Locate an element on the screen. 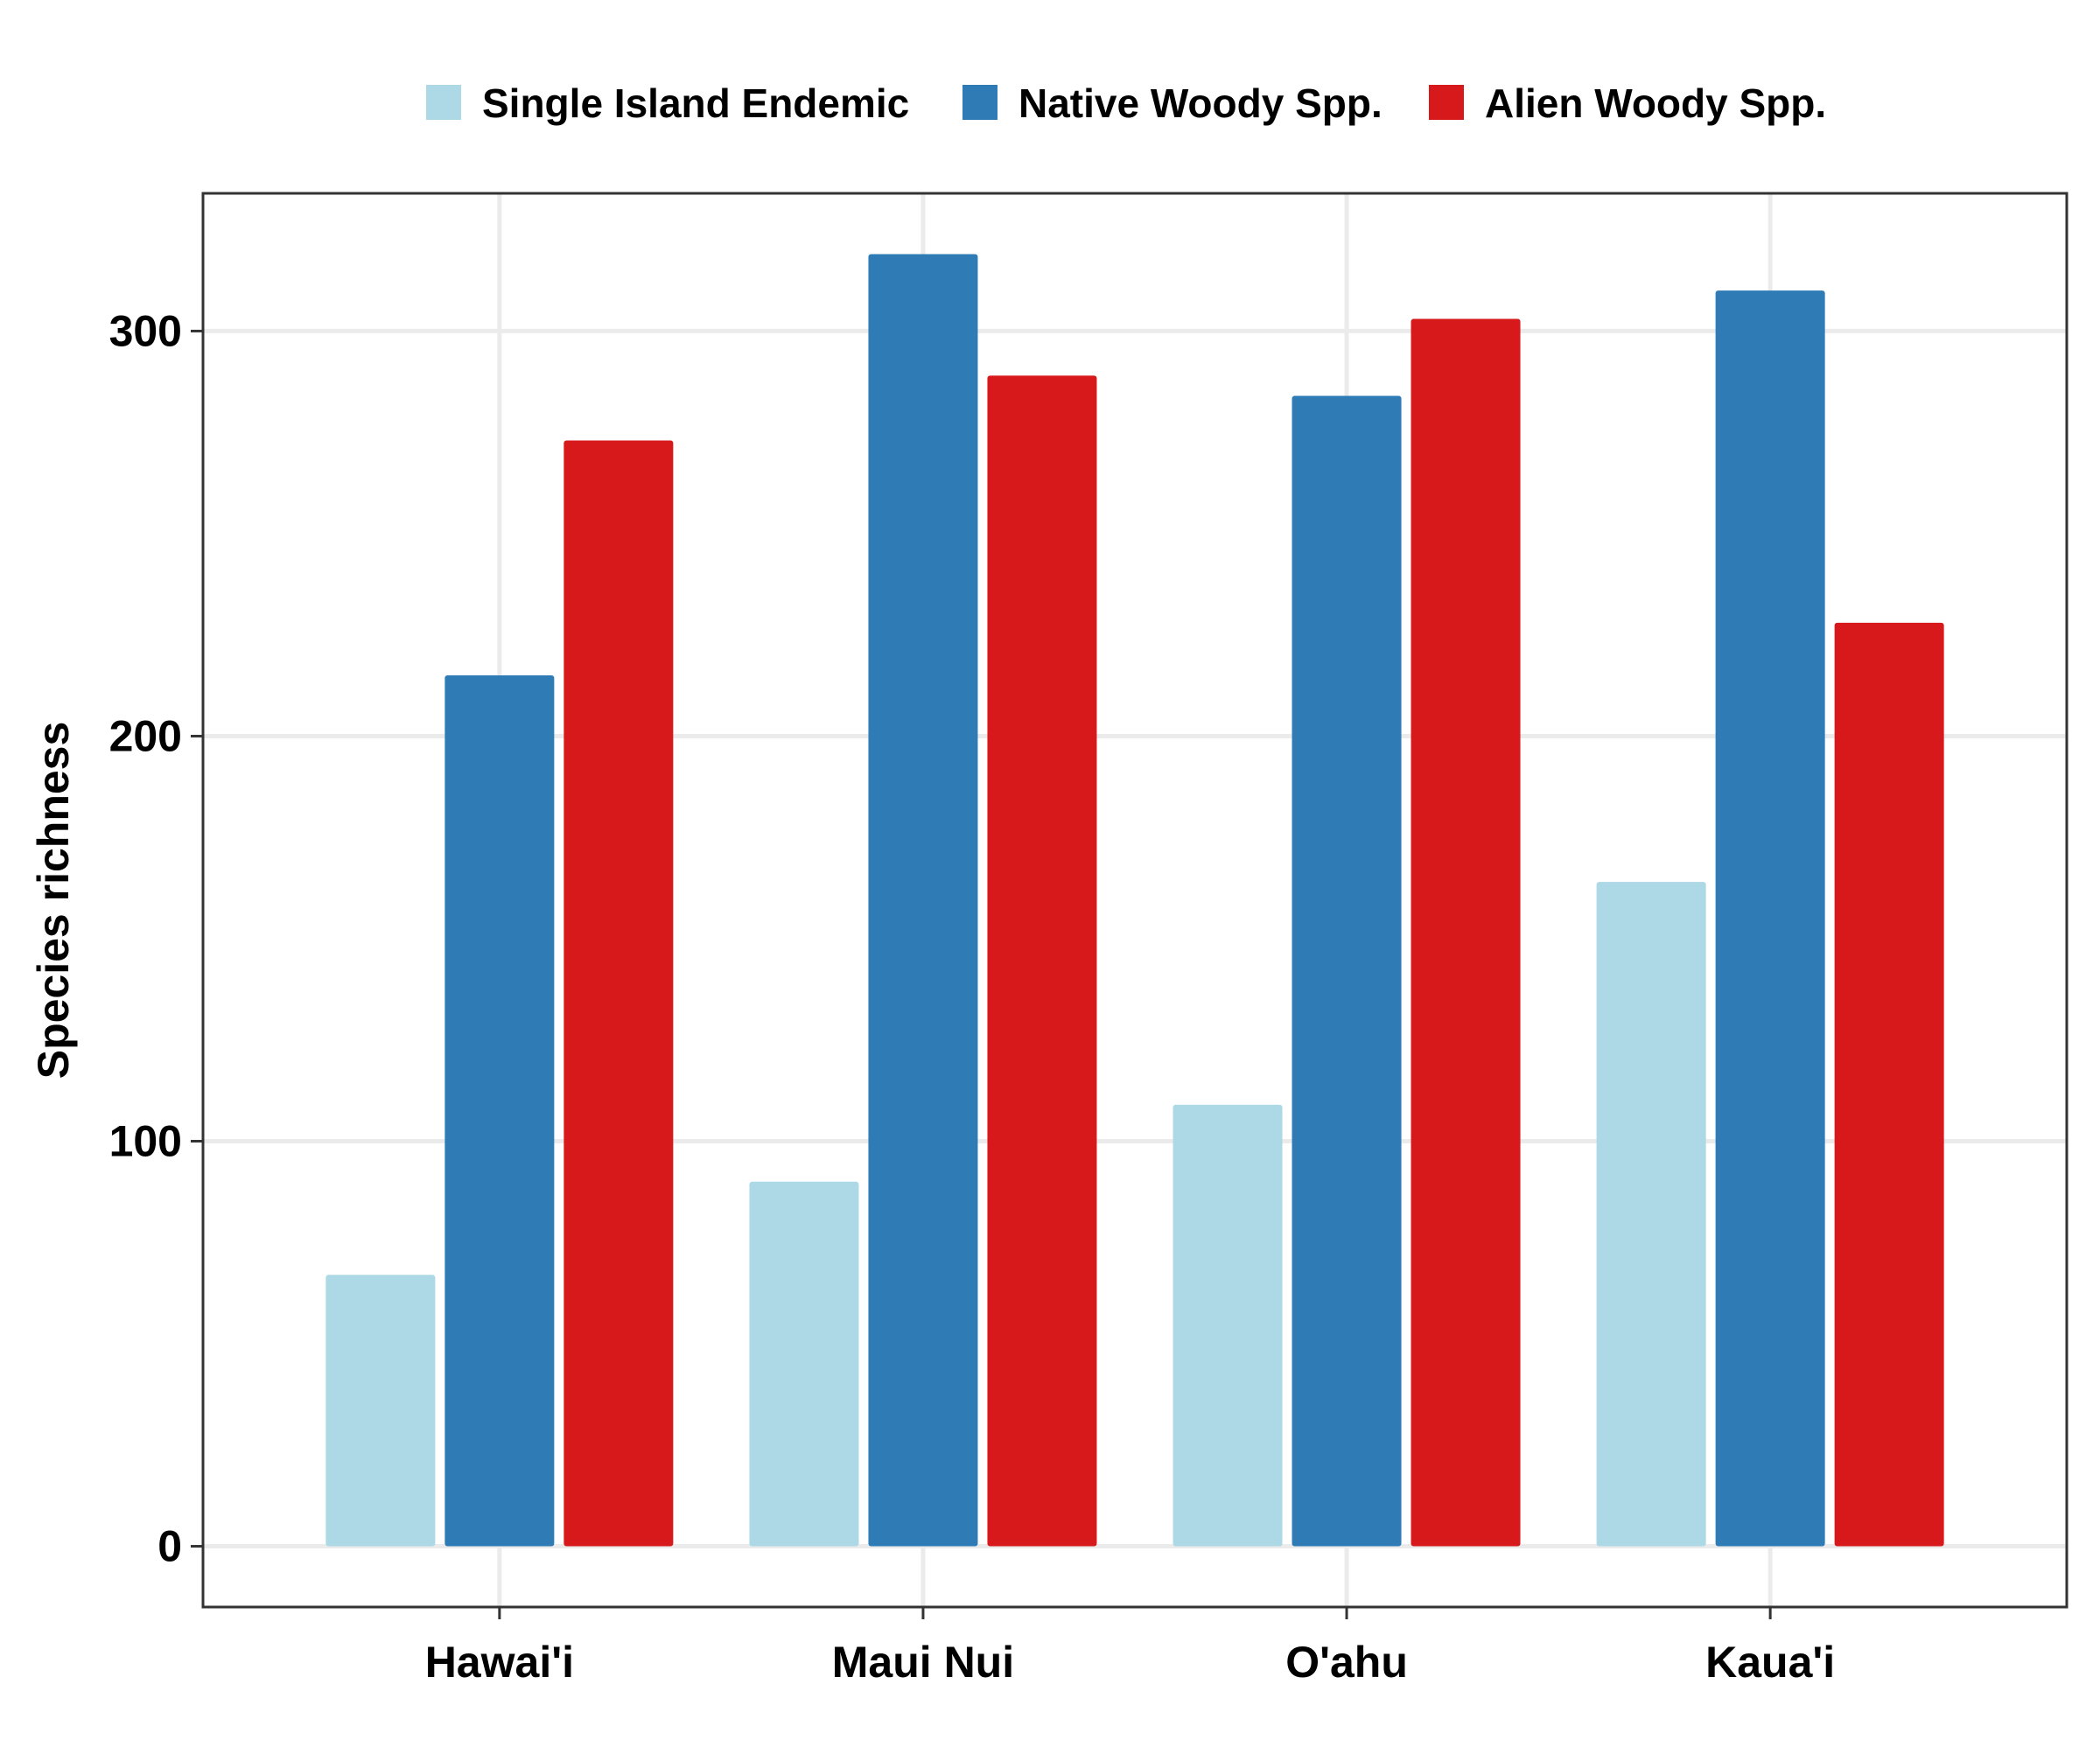 This screenshot has height=1754, width=2100. y-tick-label: 0 is located at coordinates (170, 1546).